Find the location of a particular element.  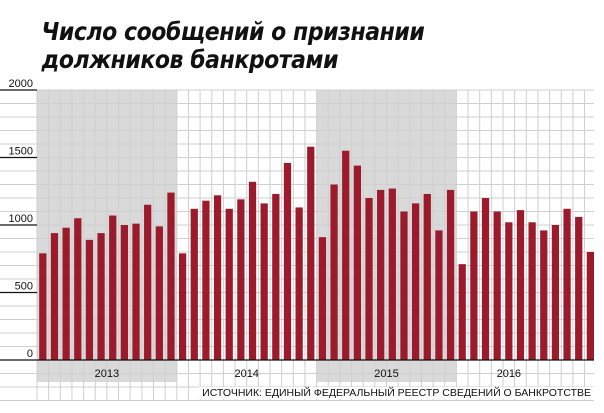

year-label: 2014 is located at coordinates (246, 374).